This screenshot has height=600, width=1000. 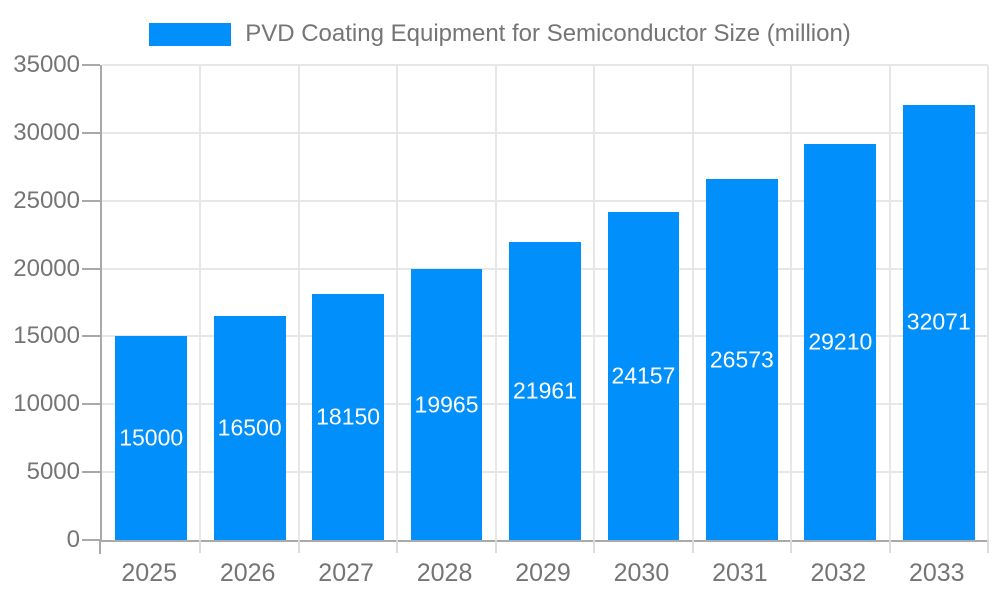 I want to click on bar-2031: 26573, so click(x=741, y=359).